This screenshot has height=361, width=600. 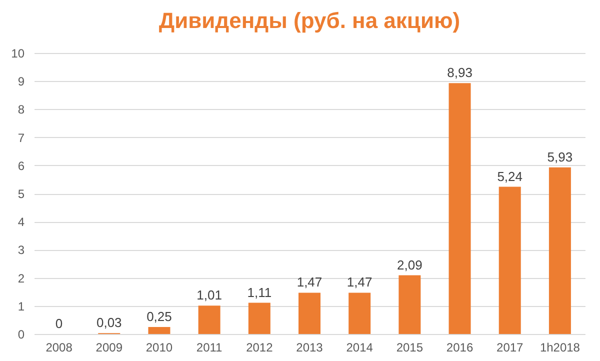 I want to click on x-tick-label: 2017, so click(x=510, y=347).